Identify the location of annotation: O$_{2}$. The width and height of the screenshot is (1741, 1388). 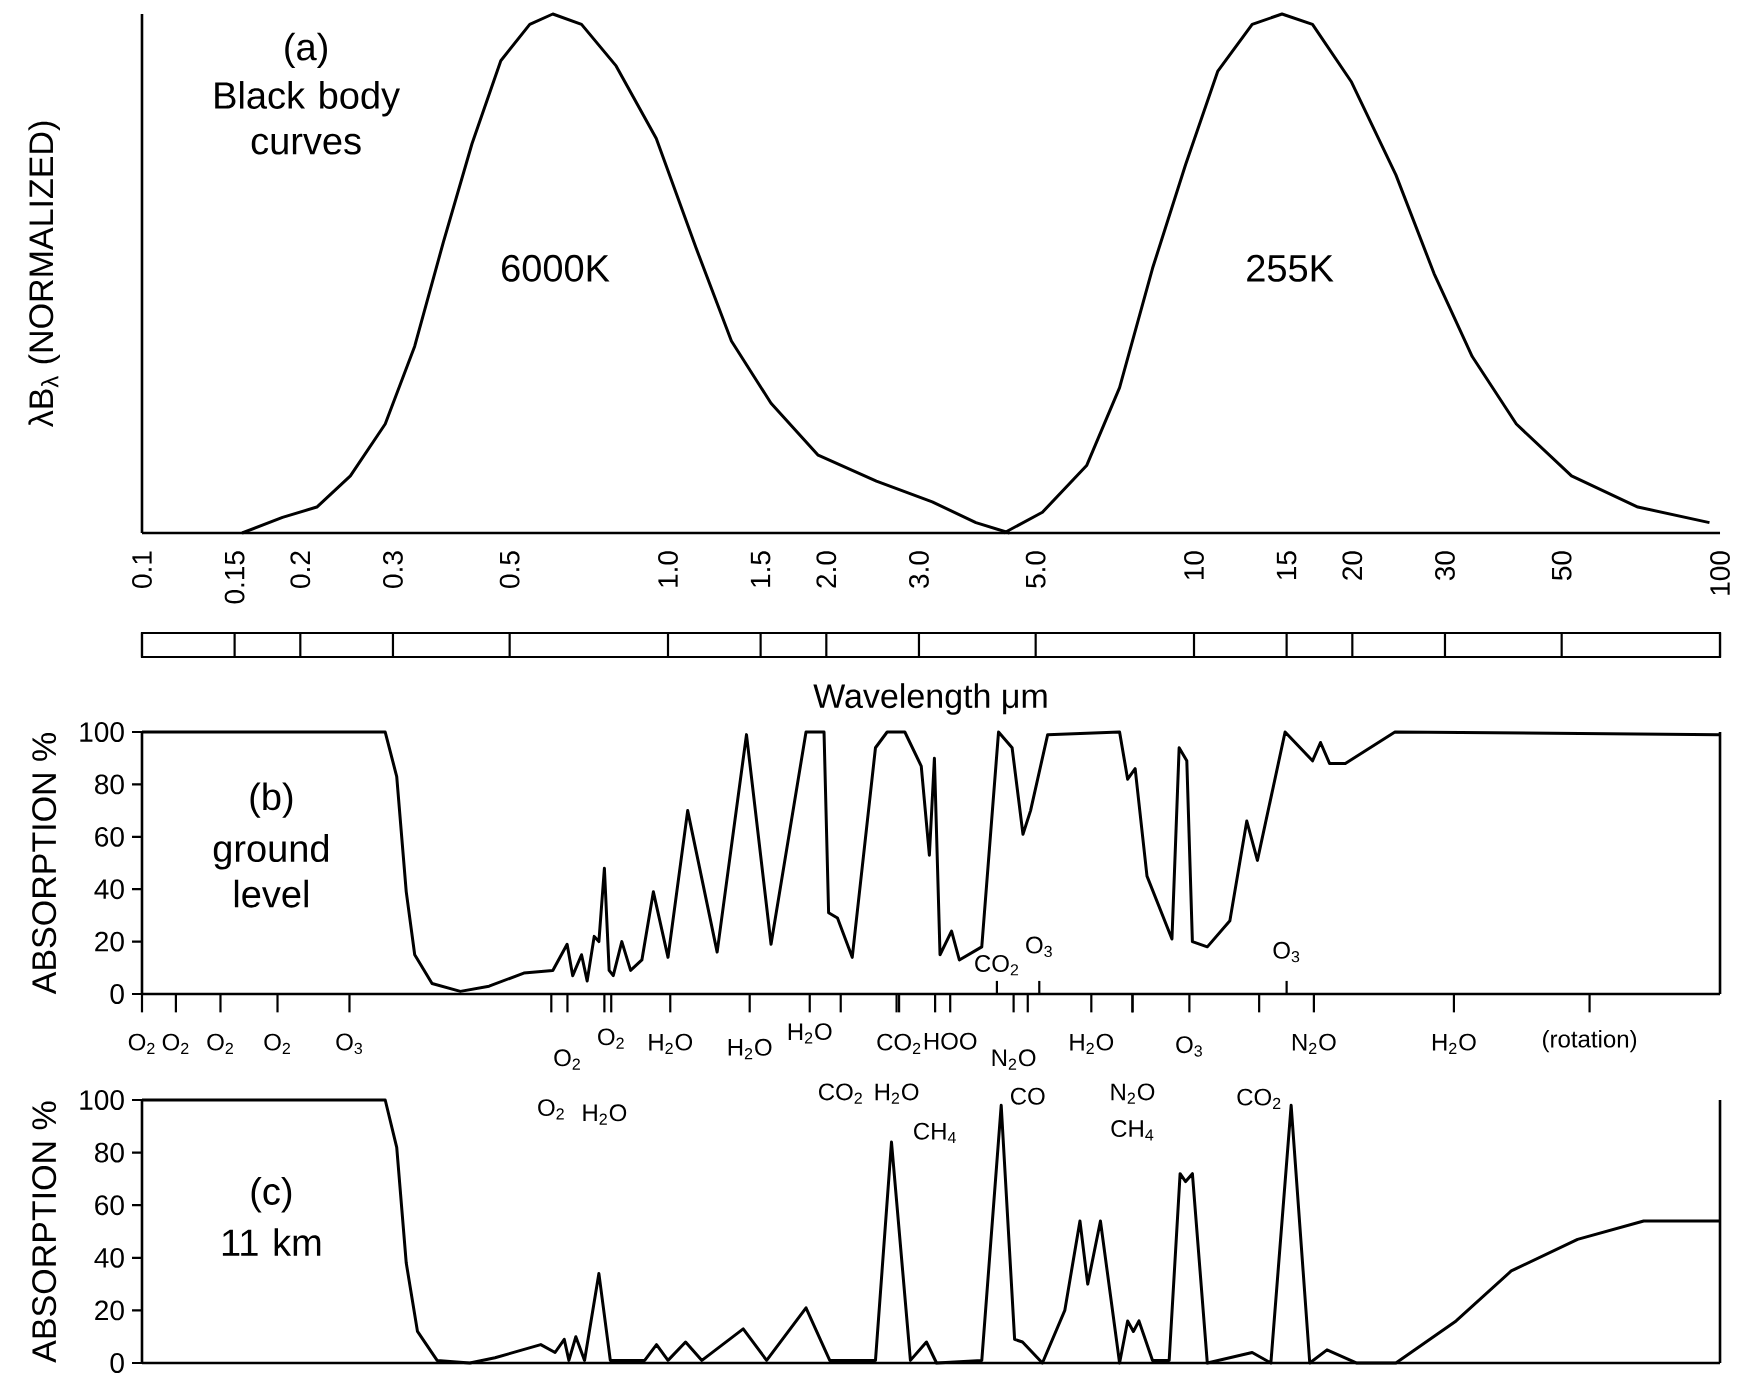
(551, 1109).